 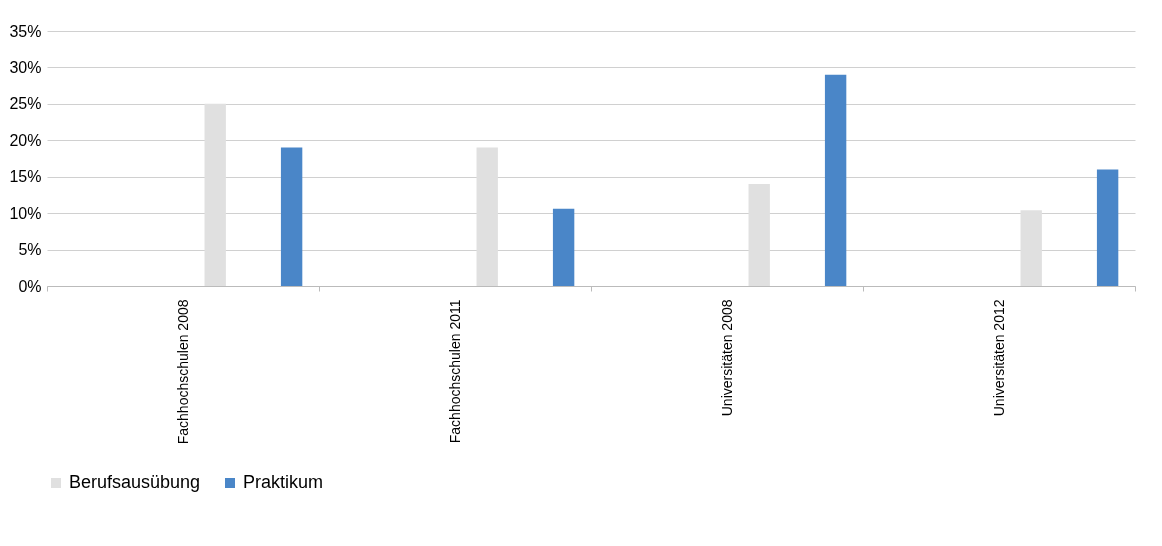 I want to click on legend-label: Praktikum, so click(x=283, y=482).